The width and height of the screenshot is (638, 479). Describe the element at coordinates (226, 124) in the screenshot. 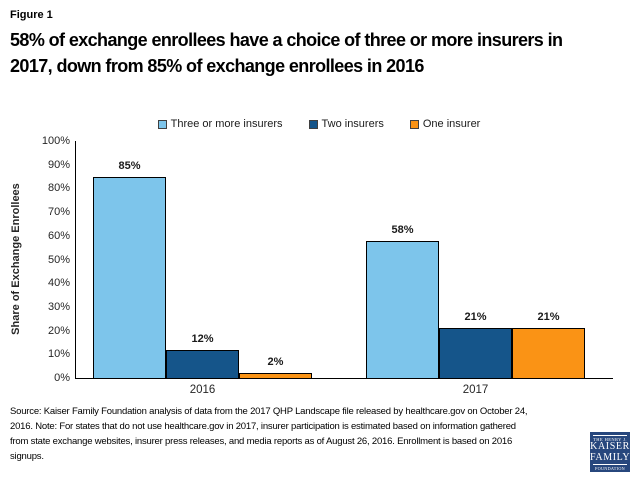

I see `legend-label-three-or-more-insurers: Three or more insurers` at that location.